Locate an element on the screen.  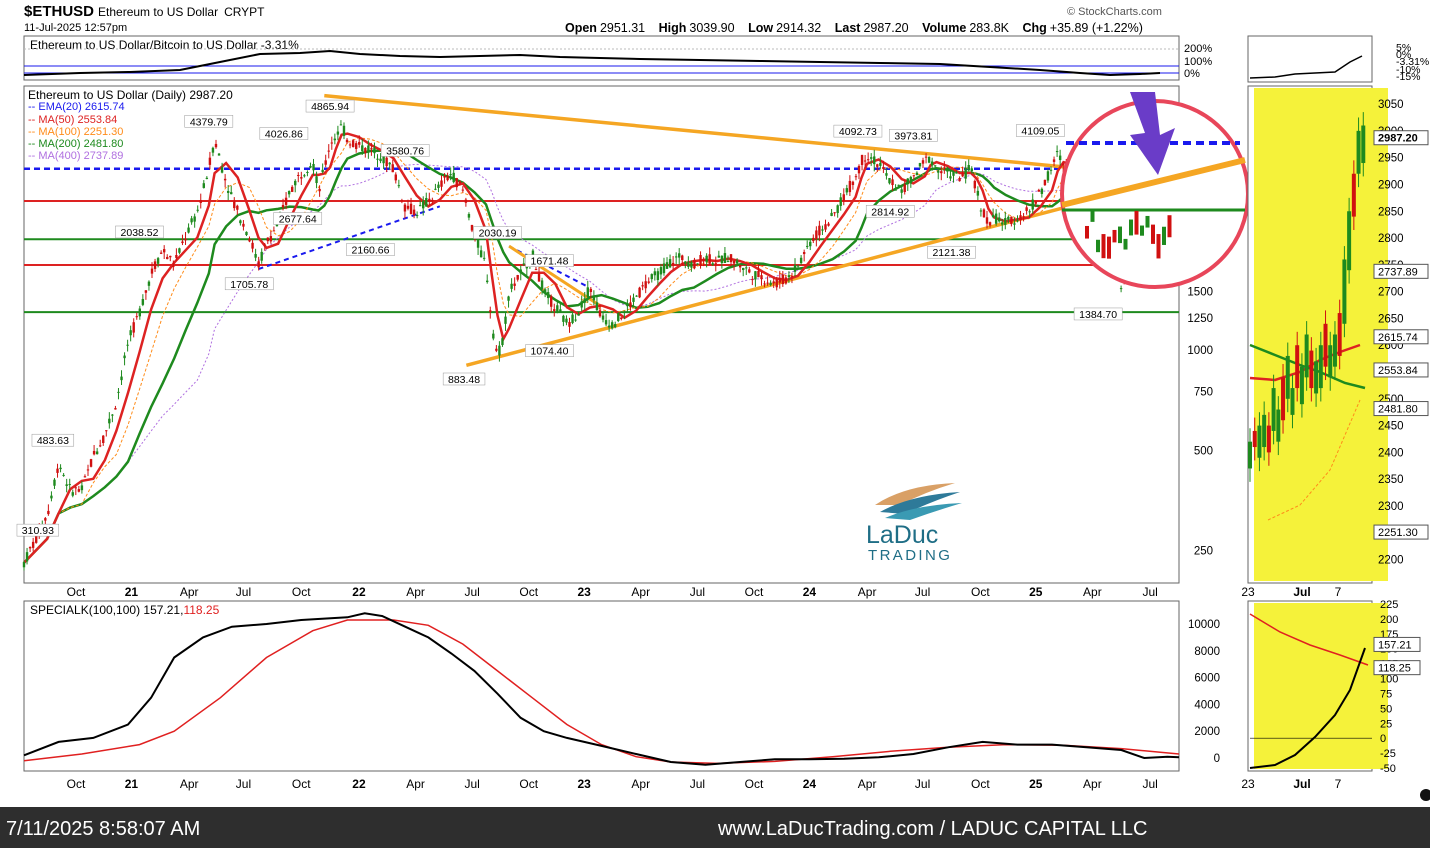
zoom-value-badge: 2615.74 is located at coordinates (1401, 337).